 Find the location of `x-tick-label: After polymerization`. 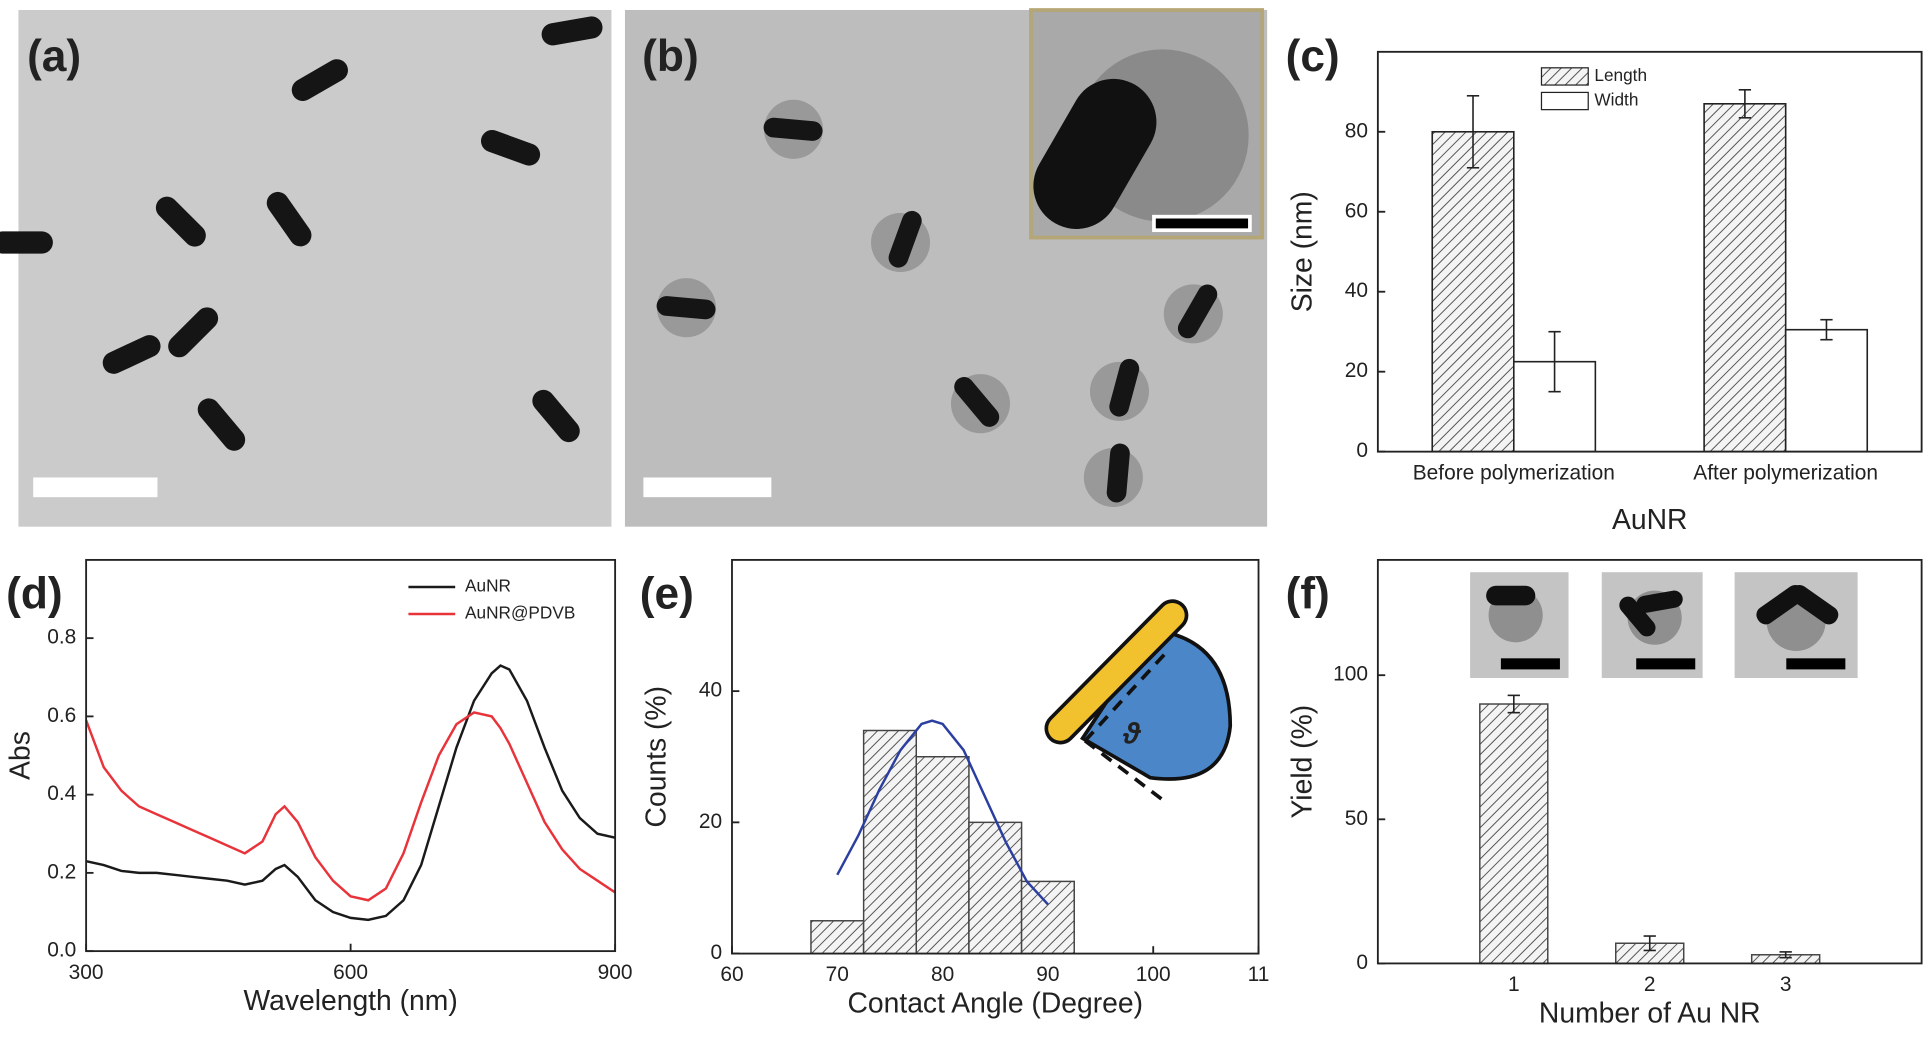

x-tick-label: After polymerization is located at coordinates (1785, 472).